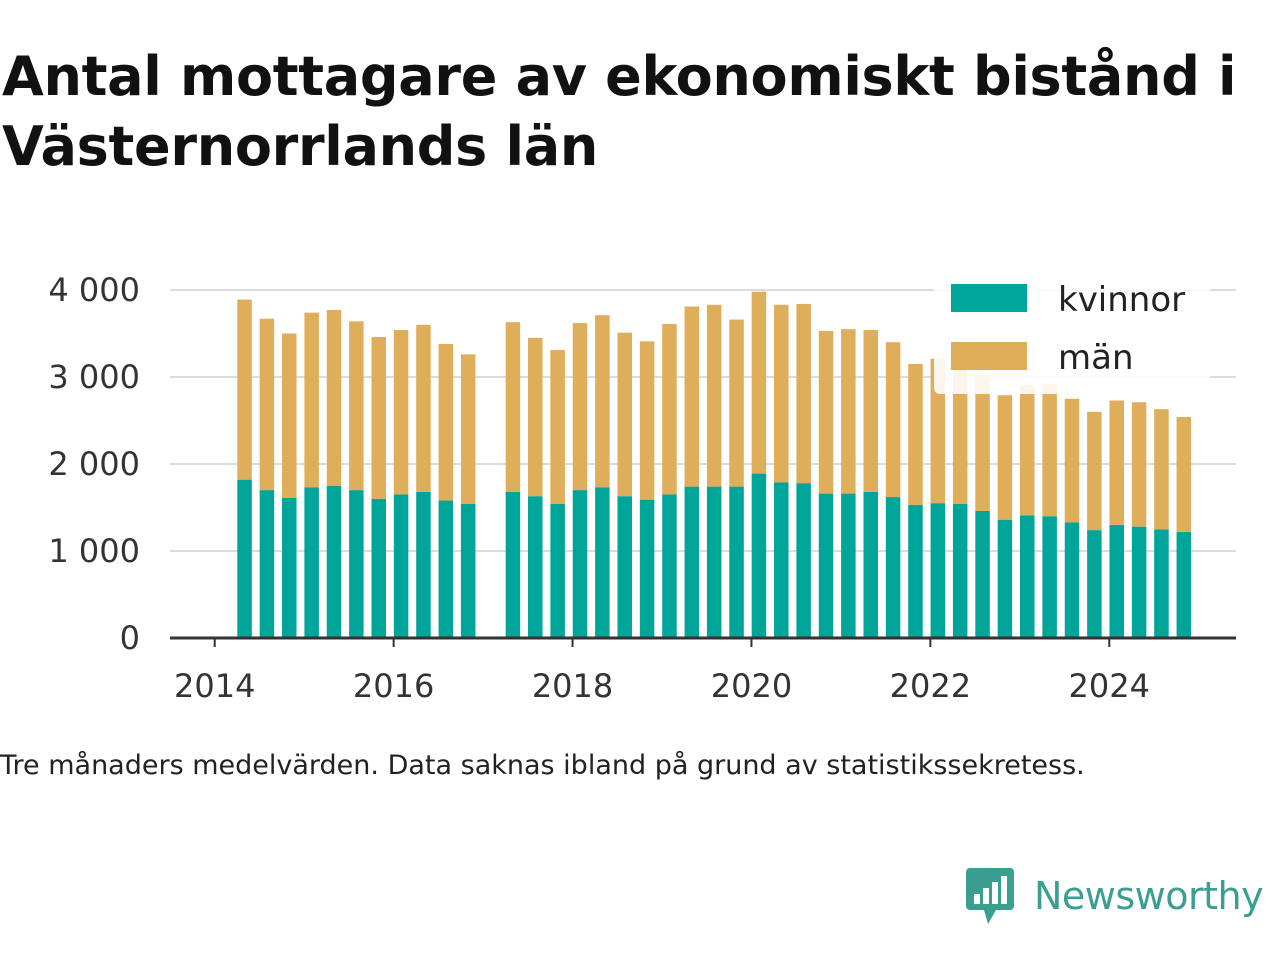 Image resolution: width=1280 pixels, height=960 pixels. I want to click on y-axis-ticks: 0 1 000 2 000 3 000 4 000, so click(94, 464).